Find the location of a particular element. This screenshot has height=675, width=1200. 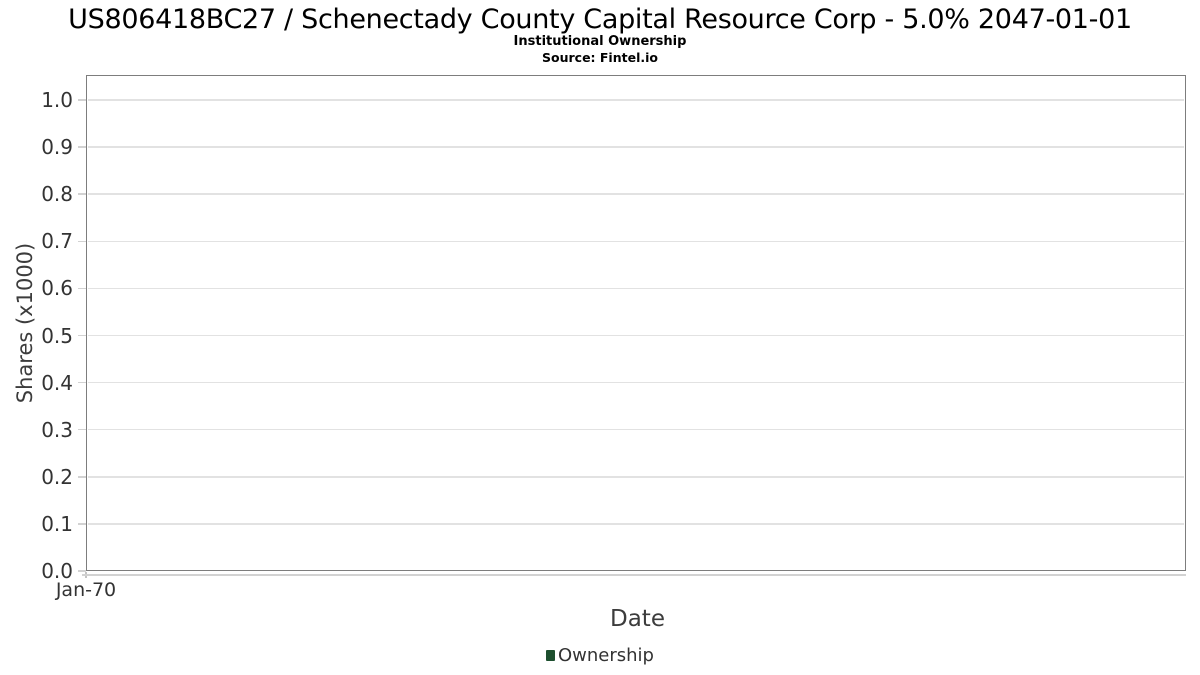

chart-subtitle: Institutional Ownership is located at coordinates (600, 41).